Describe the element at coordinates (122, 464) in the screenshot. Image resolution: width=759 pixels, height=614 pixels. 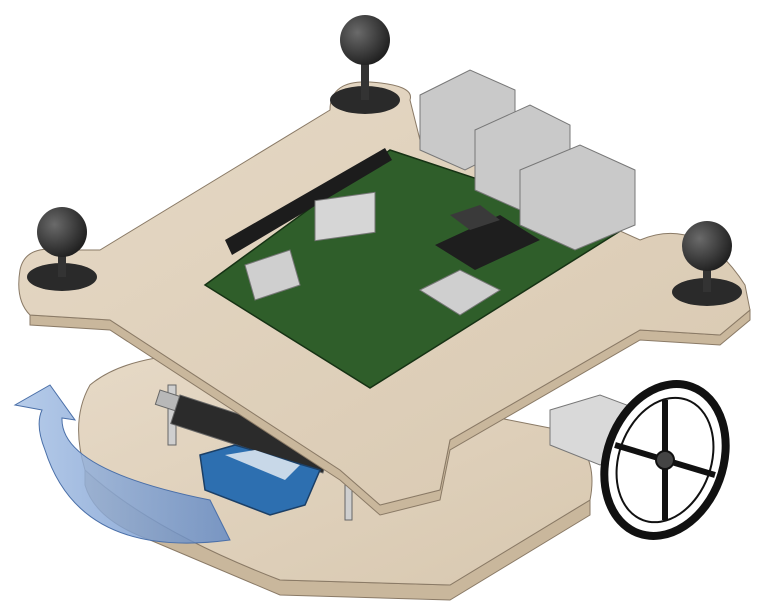
I see `rotation-arrow` at that location.